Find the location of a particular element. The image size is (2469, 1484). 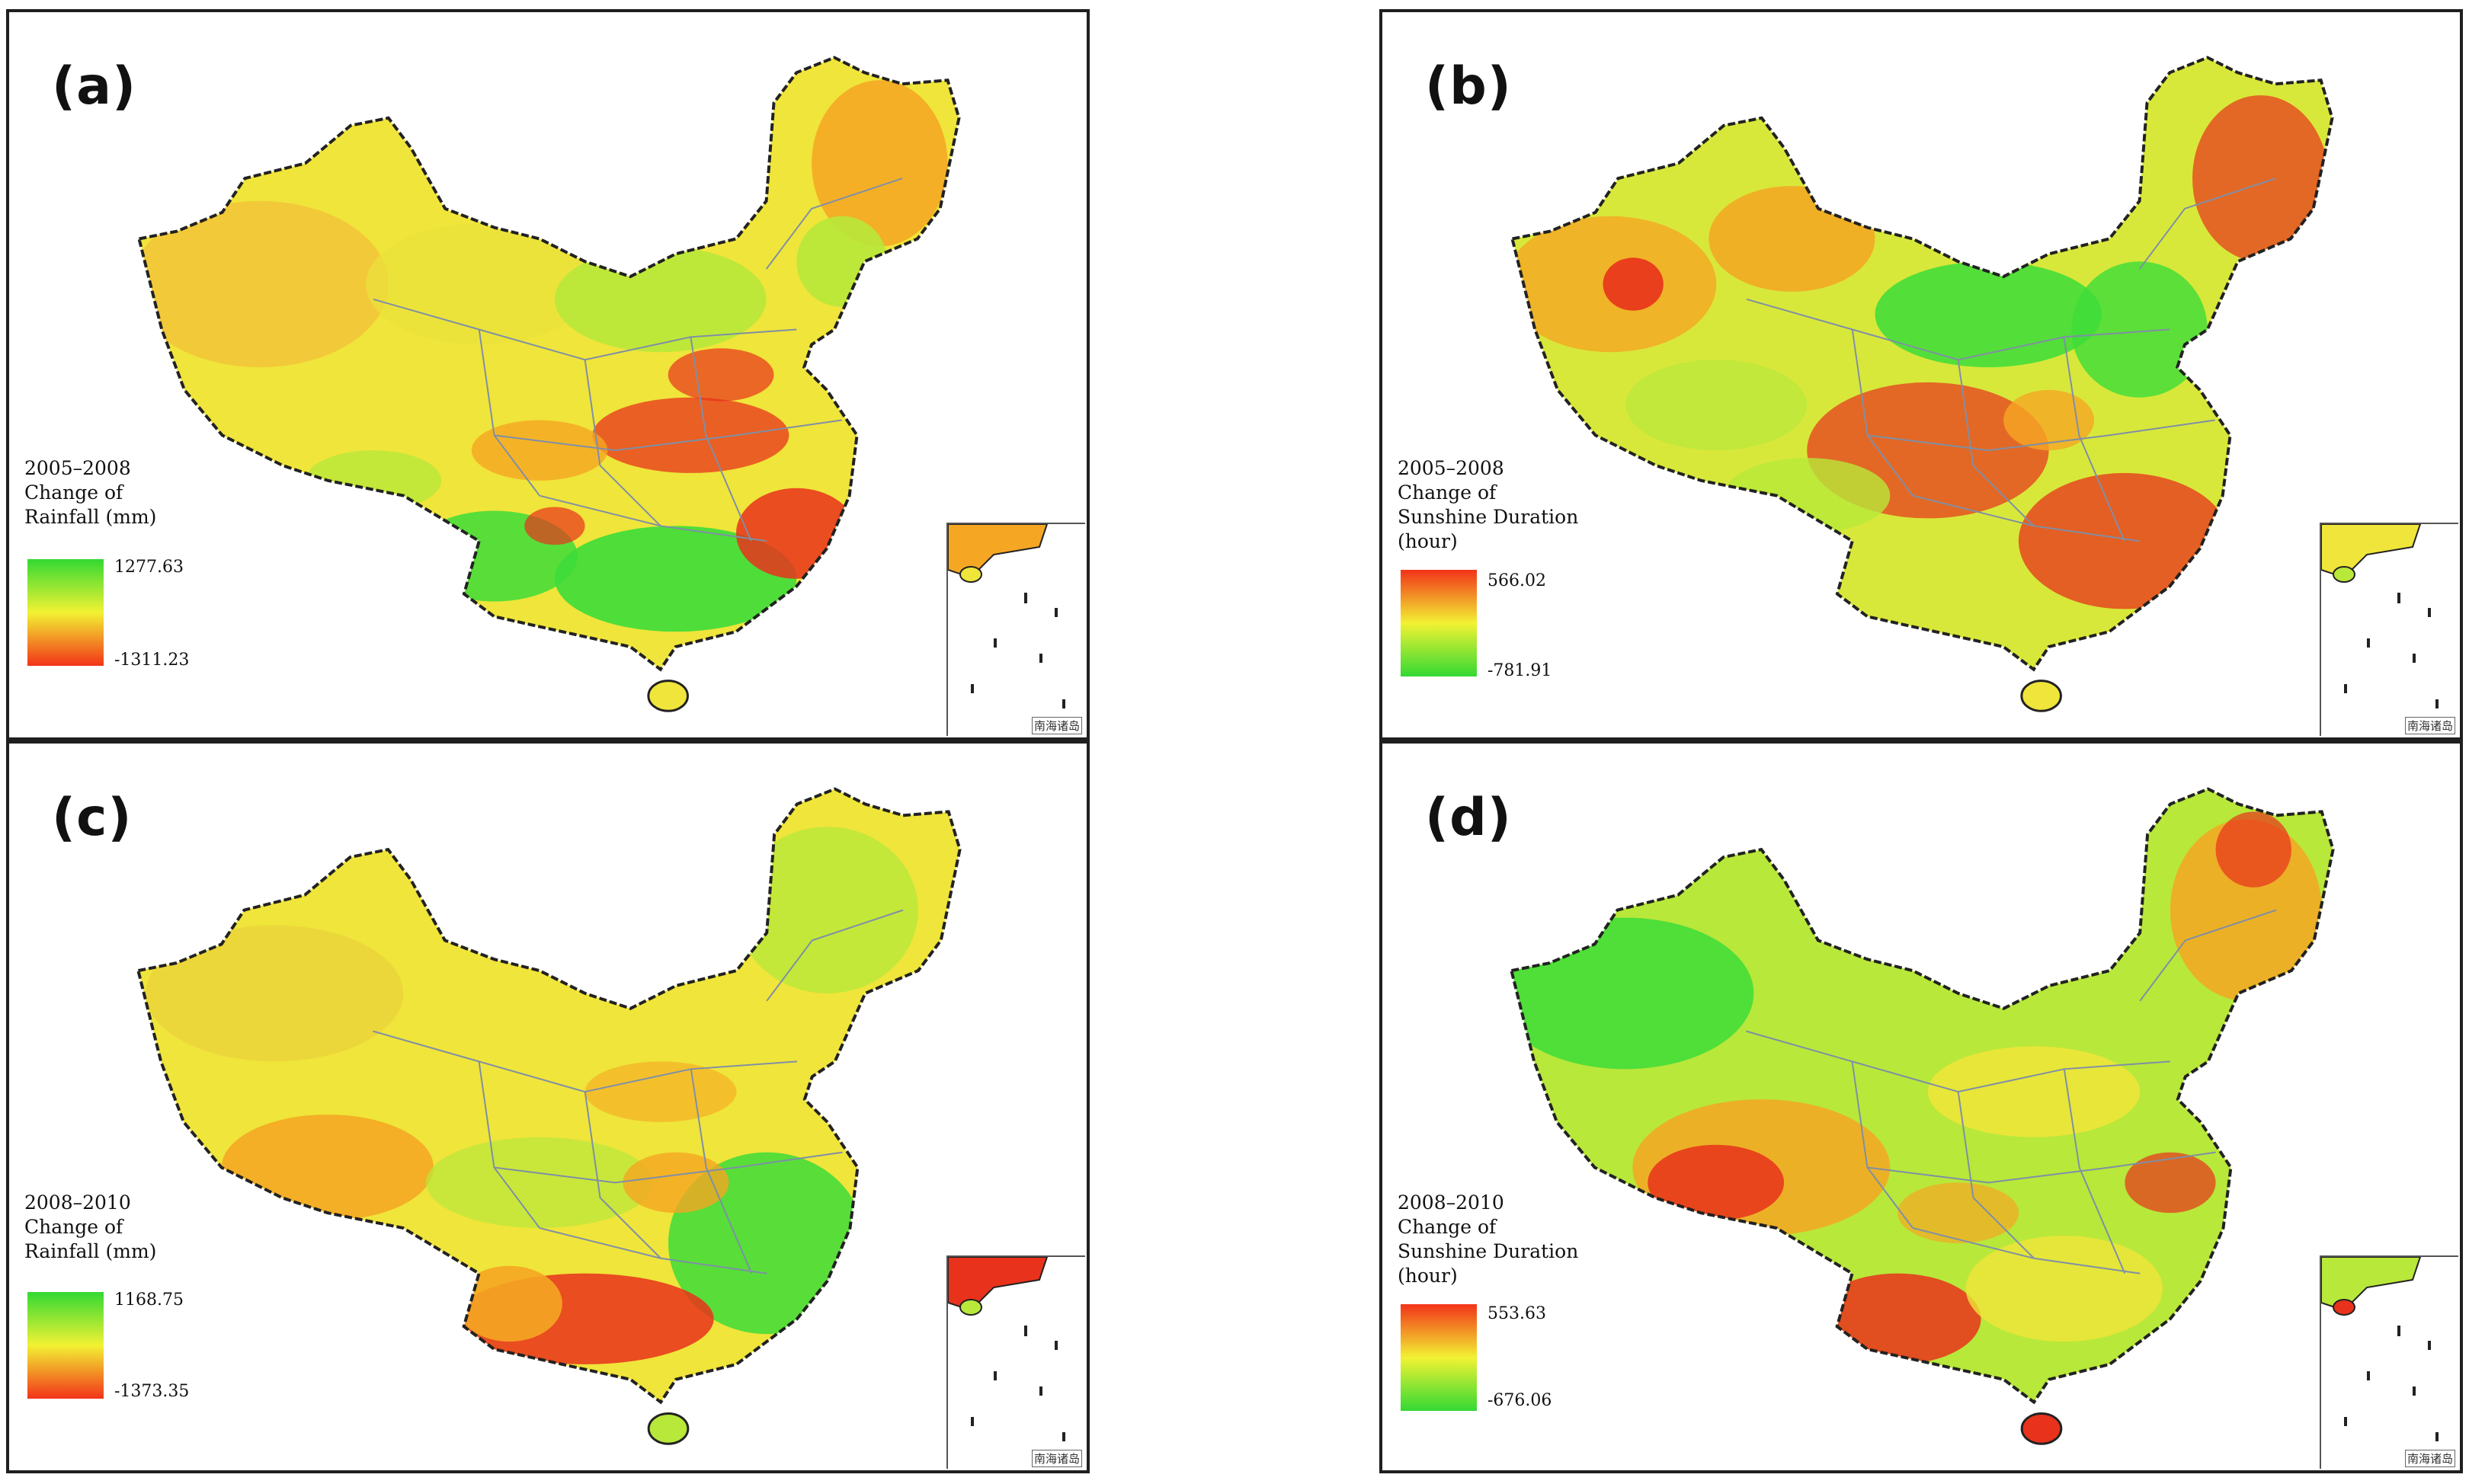

legend-max: 553.63 is located at coordinates (1516, 1313).